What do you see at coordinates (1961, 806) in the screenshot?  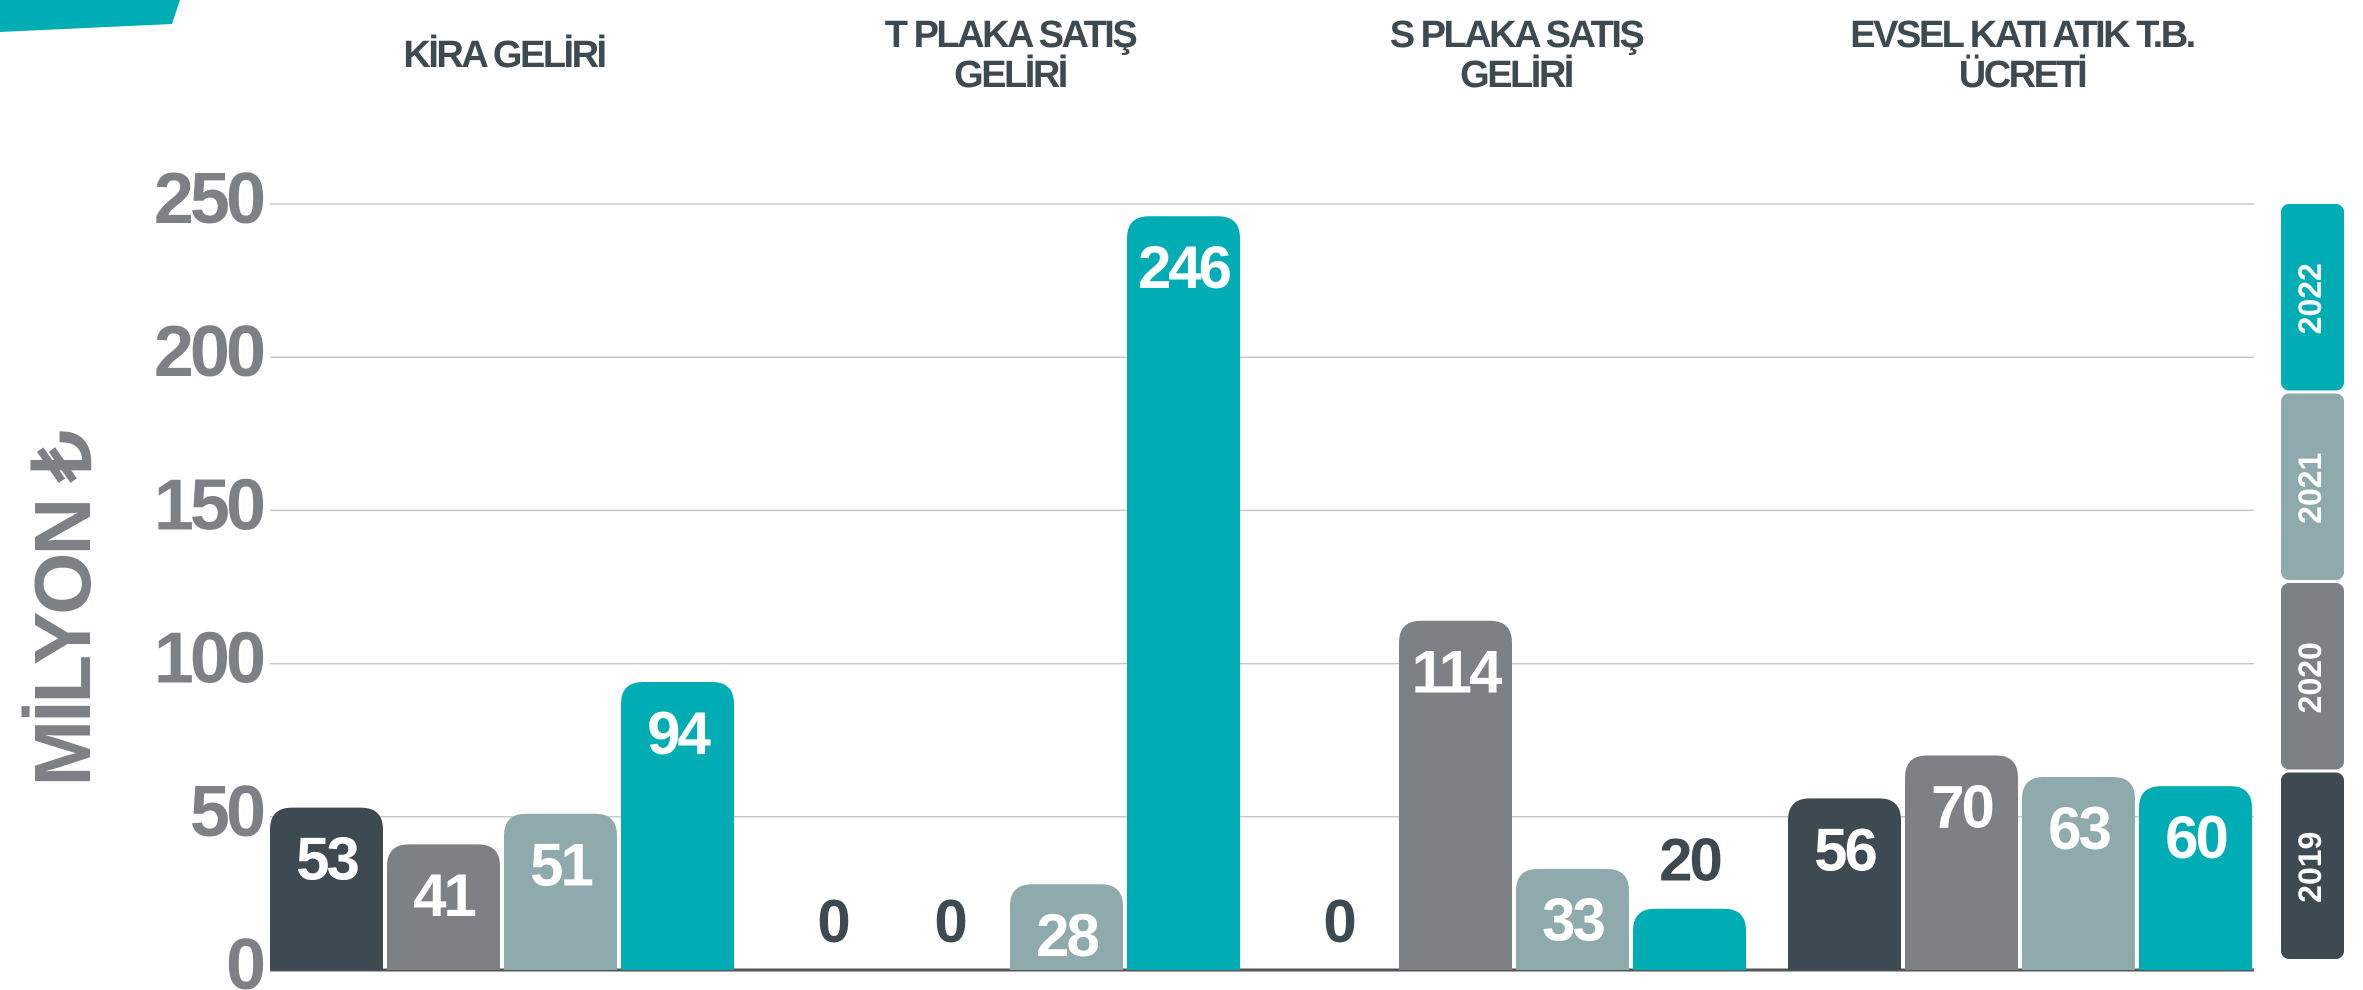 I see `data-label: 70` at bounding box center [1961, 806].